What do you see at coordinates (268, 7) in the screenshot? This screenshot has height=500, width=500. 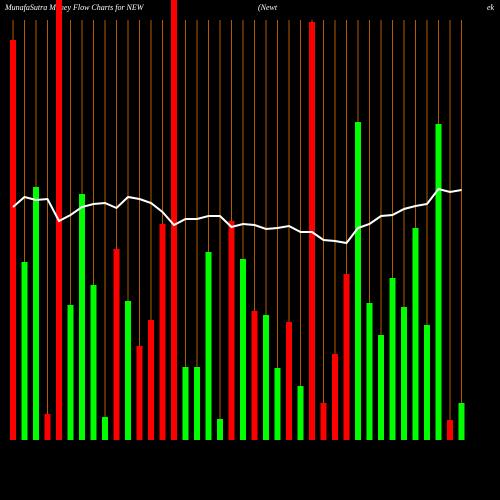 I see `chart-title: (Newt` at bounding box center [268, 7].